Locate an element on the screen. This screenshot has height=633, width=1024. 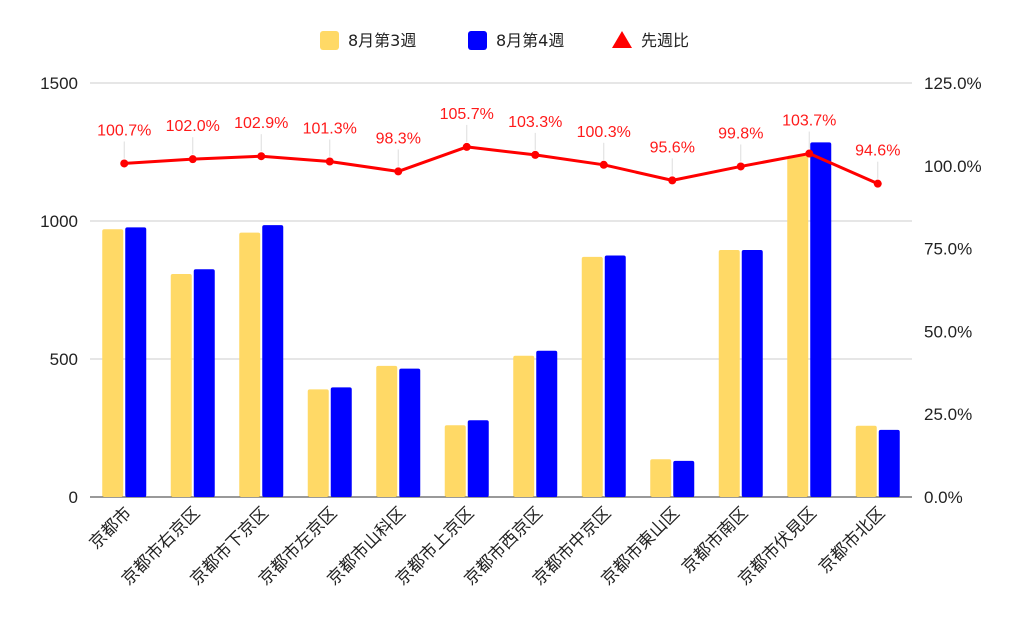
y-left-tick-label: 0 is located at coordinates (73, 497).